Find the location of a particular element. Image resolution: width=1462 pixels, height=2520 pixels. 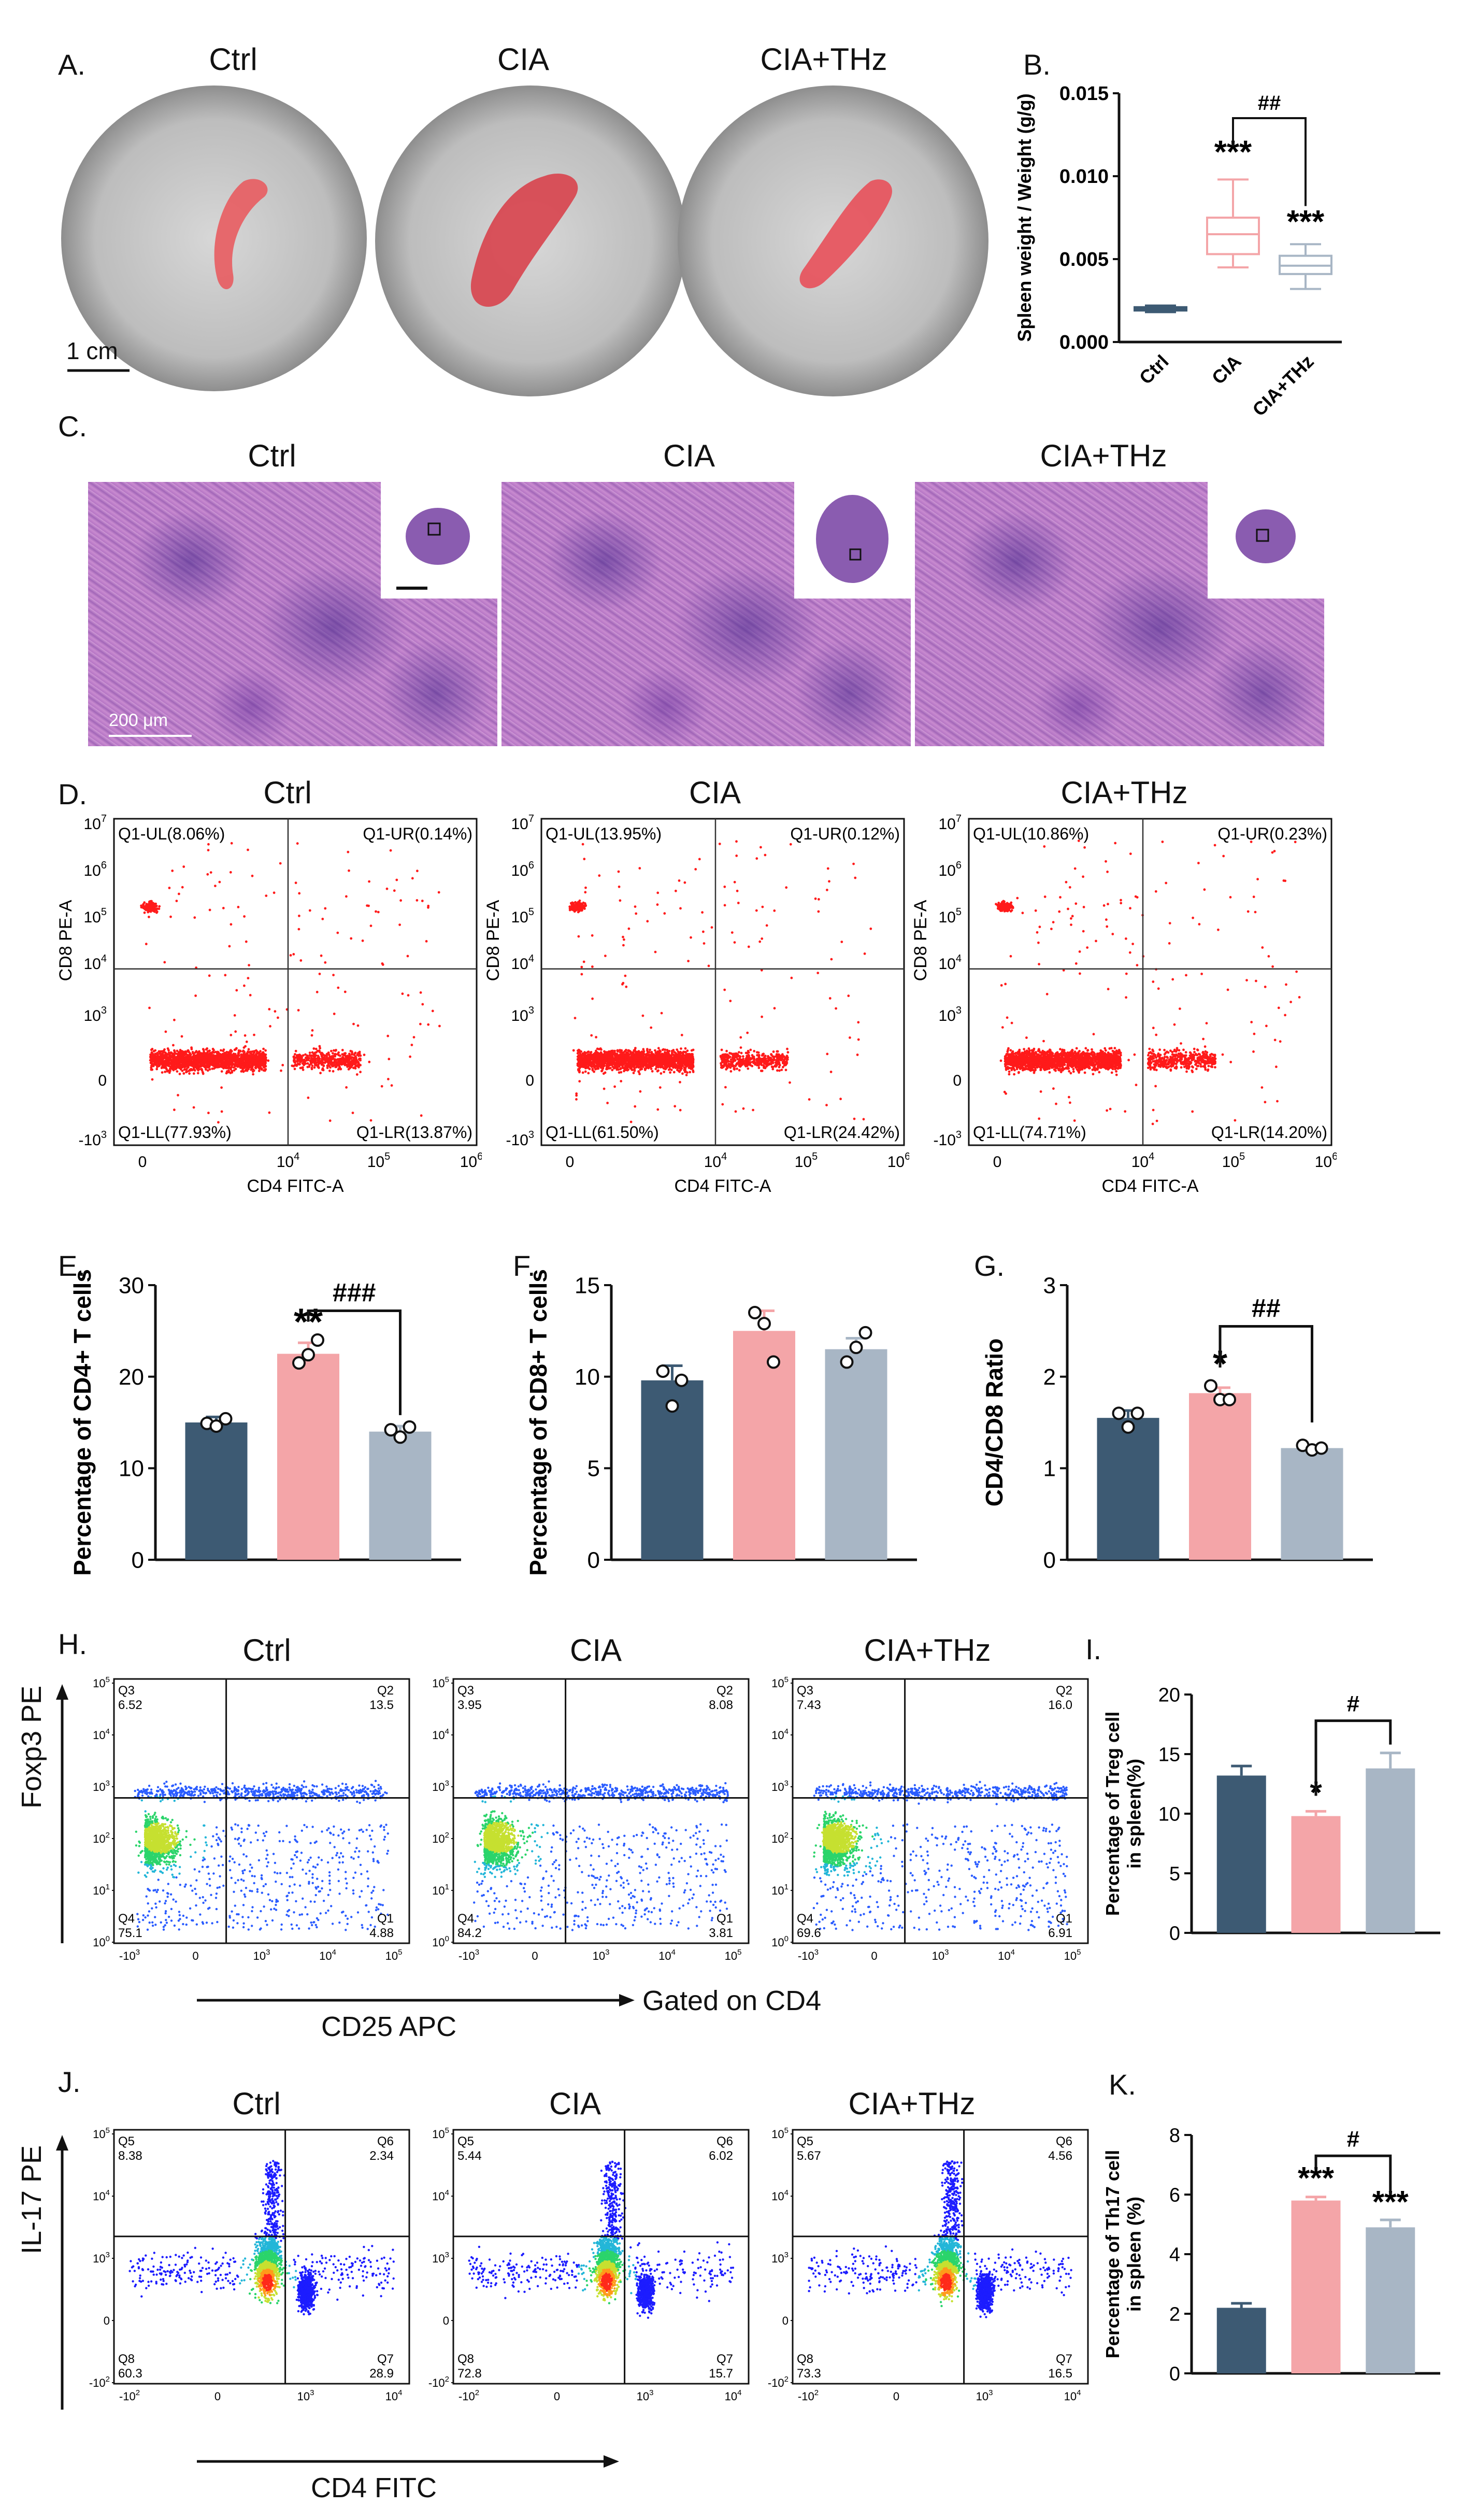

quadrant-lr-name: Q7 is located at coordinates (1064, 2359).